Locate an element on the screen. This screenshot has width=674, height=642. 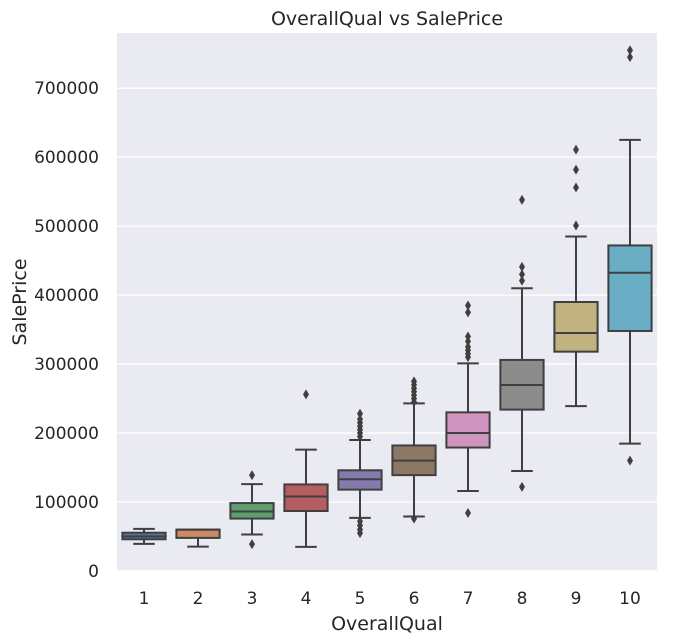
x-tick-label: 10 is located at coordinates (630, 599).